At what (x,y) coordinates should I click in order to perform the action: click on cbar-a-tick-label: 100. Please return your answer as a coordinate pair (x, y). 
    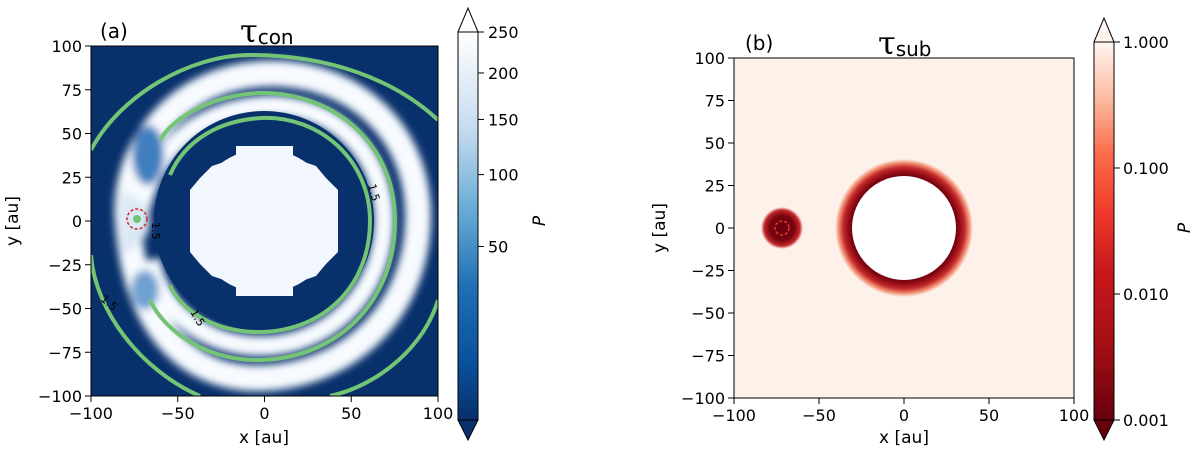
    Looking at the image, I should click on (503, 175).